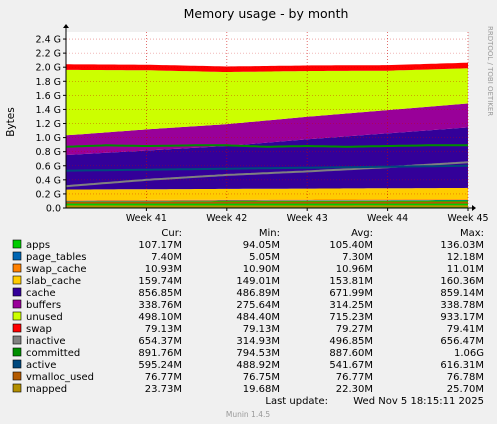 The height and width of the screenshot is (424, 497). Describe the element at coordinates (17, 280) in the screenshot. I see `legend-swatch-slab-cache` at that location.